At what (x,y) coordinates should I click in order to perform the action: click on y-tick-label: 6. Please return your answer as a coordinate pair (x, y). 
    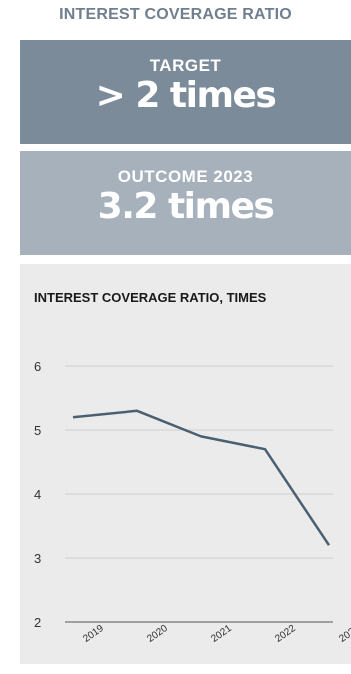
    Looking at the image, I should click on (37, 366).